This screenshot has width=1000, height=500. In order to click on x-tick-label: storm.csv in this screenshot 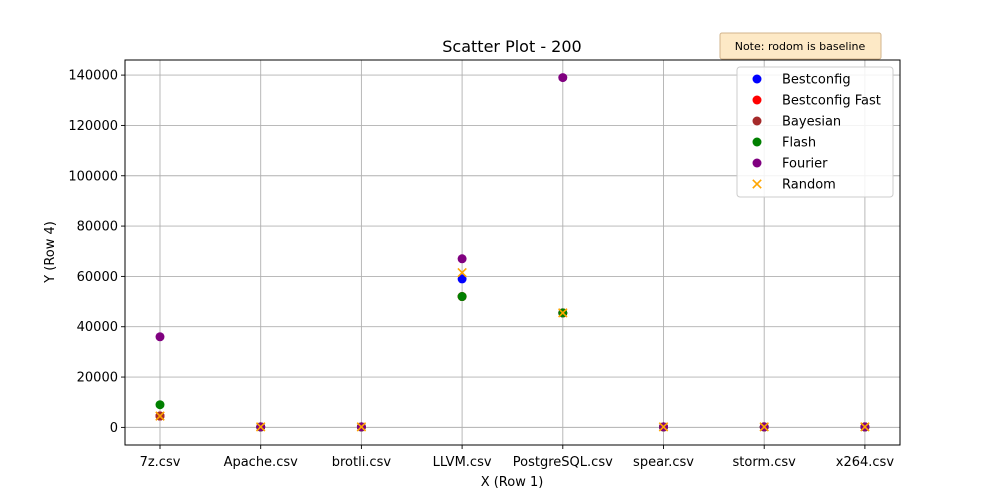, I will do `click(765, 462)`.